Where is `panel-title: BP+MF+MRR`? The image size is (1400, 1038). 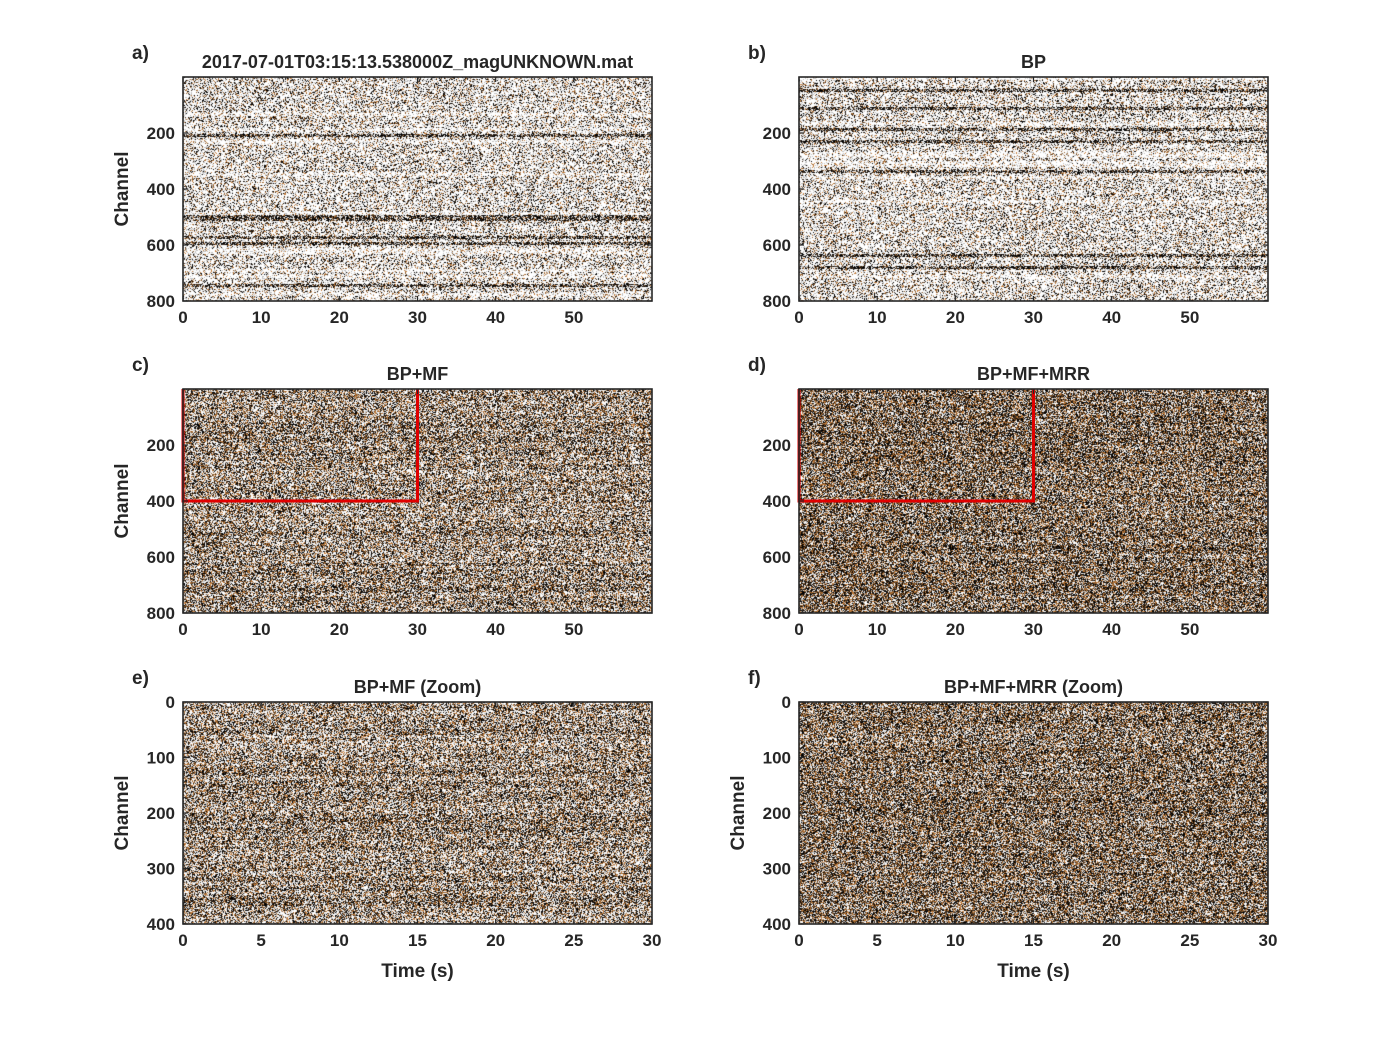
panel-title: BP+MF+MRR is located at coordinates (1033, 374).